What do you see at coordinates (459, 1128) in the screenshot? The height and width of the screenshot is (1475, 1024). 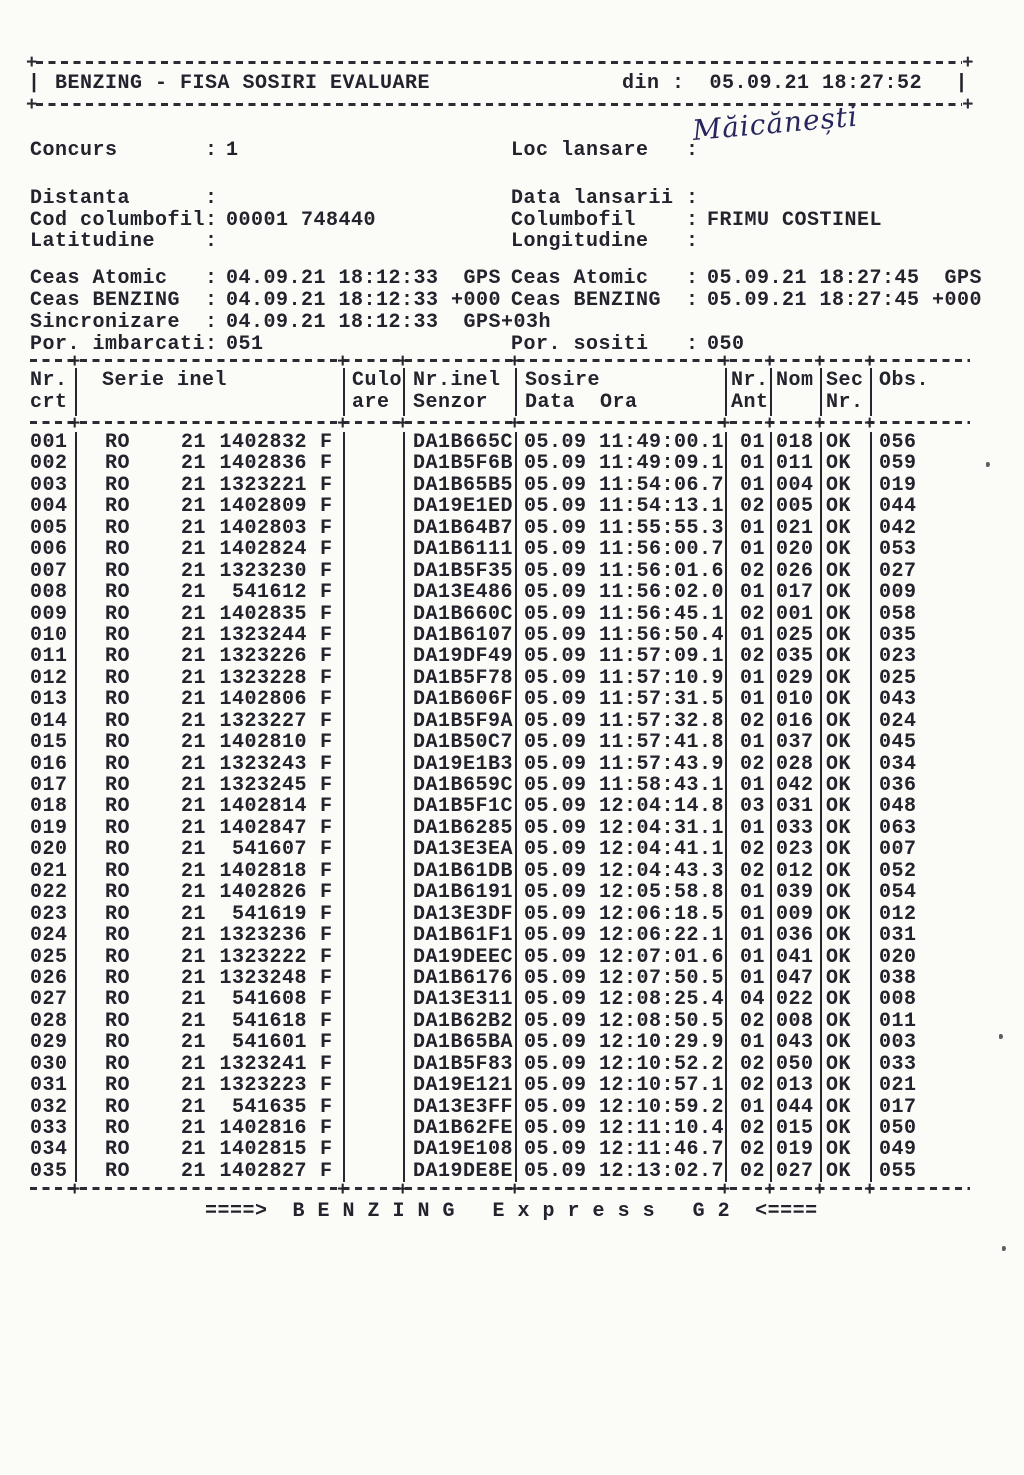 I see `cell-senzor: DA1B62FE` at bounding box center [459, 1128].